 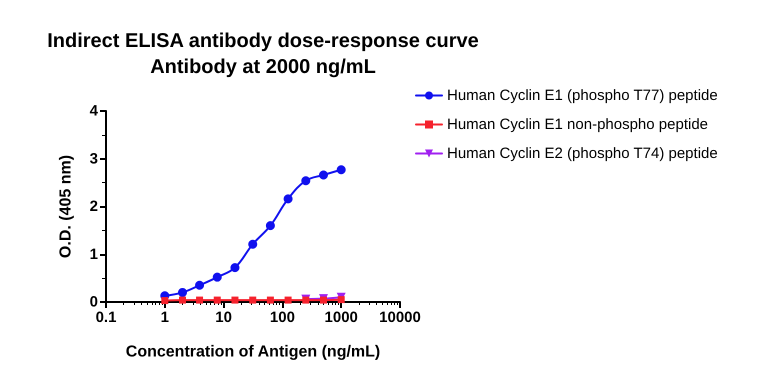 What do you see at coordinates (94, 254) in the screenshot?
I see `y-tick-label: 1` at bounding box center [94, 254].